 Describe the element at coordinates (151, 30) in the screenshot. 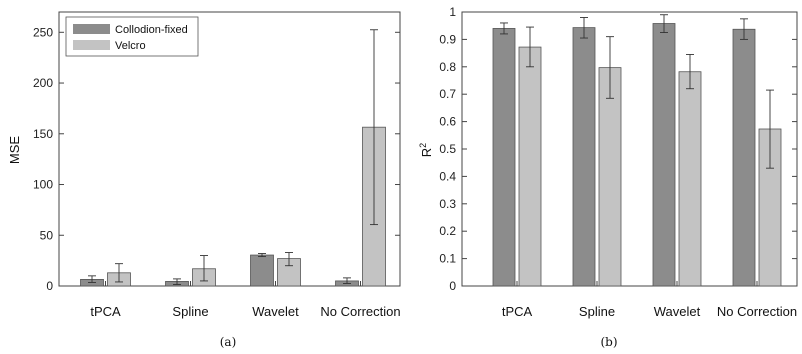

I see `legend-label-collodion-fixed: Collodion-fixed` at that location.